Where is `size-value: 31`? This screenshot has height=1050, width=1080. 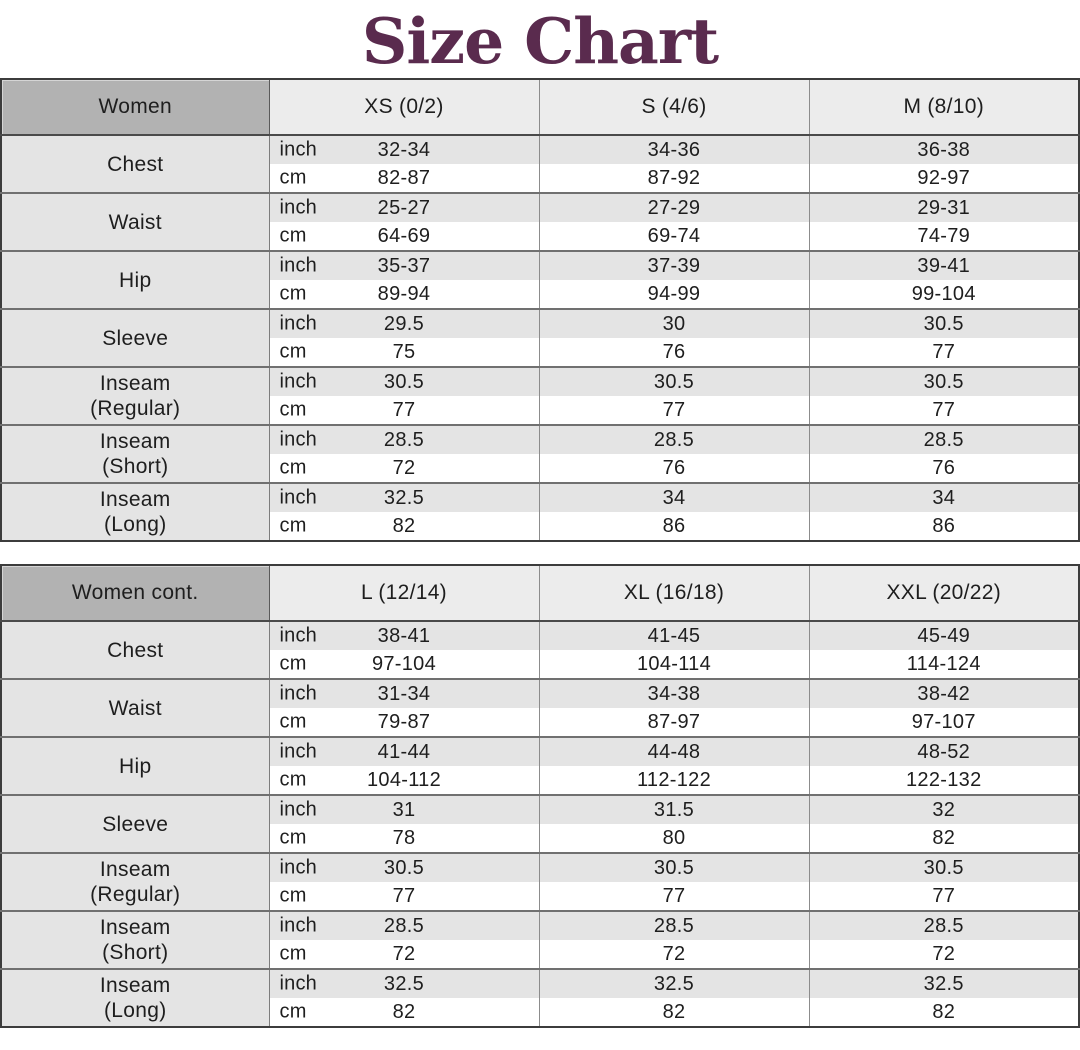 size-value: 31 is located at coordinates (404, 809).